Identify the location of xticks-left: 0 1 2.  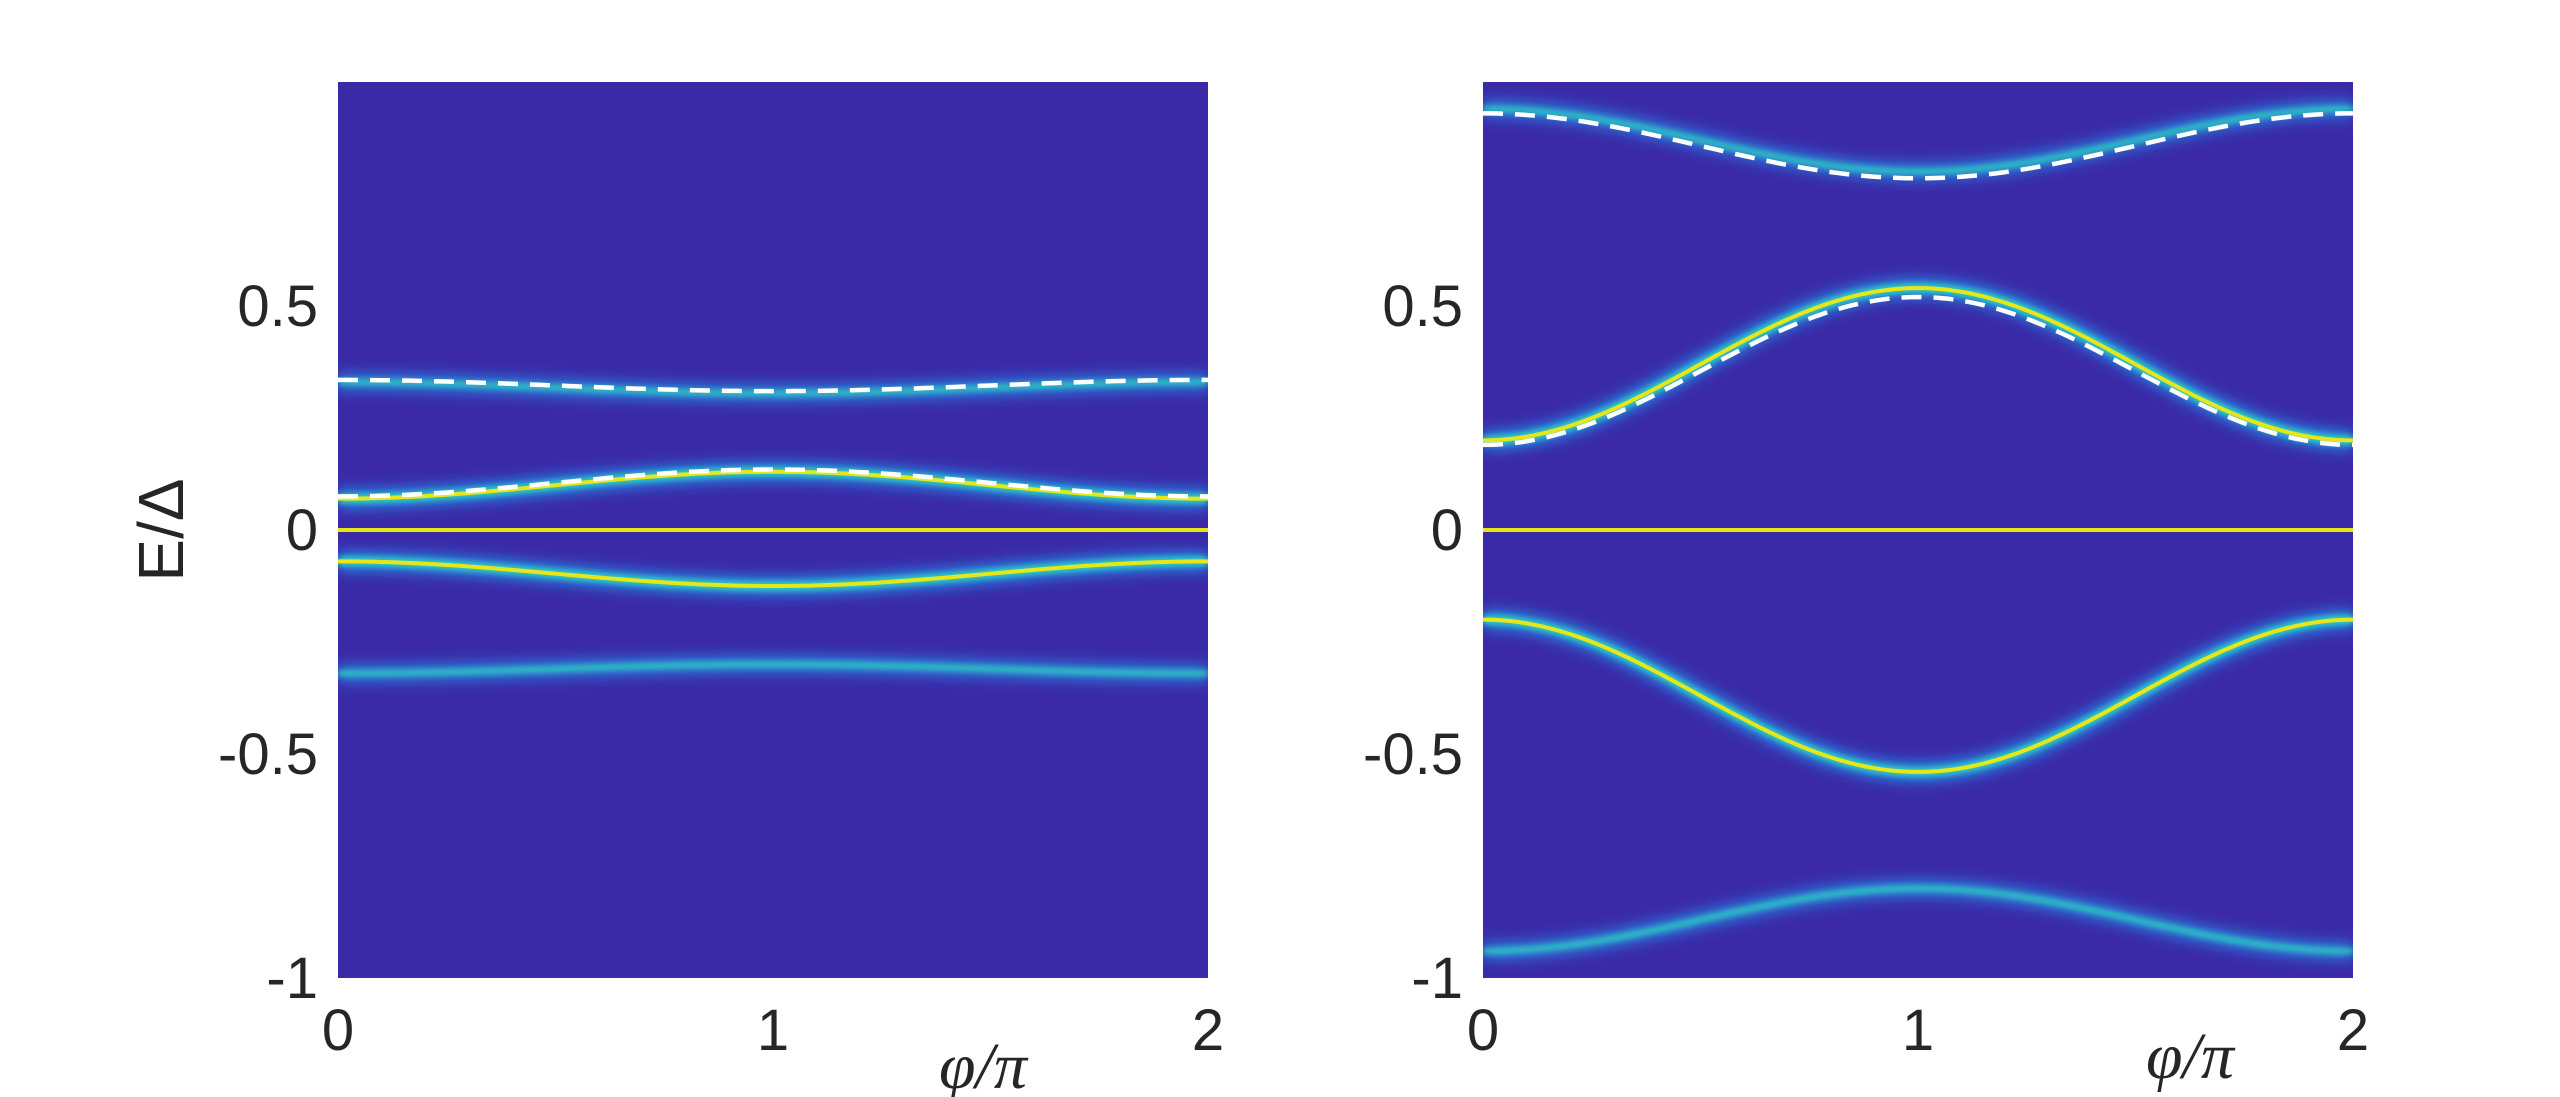
(773, 1030).